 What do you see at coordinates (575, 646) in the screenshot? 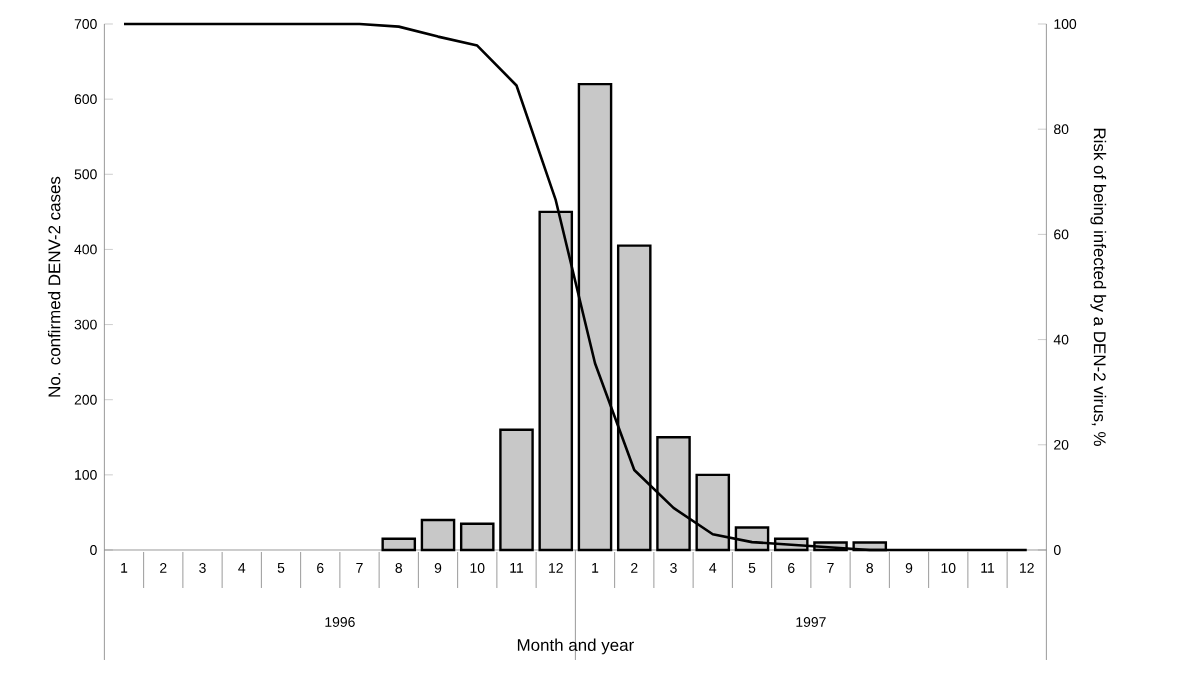
I see `x-axis-title: Month and year` at bounding box center [575, 646].